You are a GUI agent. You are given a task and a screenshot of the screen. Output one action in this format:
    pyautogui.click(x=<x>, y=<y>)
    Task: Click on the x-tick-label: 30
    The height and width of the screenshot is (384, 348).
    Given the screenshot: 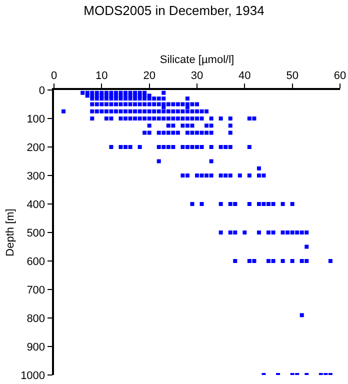 What is the action you would take?
    pyautogui.click(x=197, y=76)
    